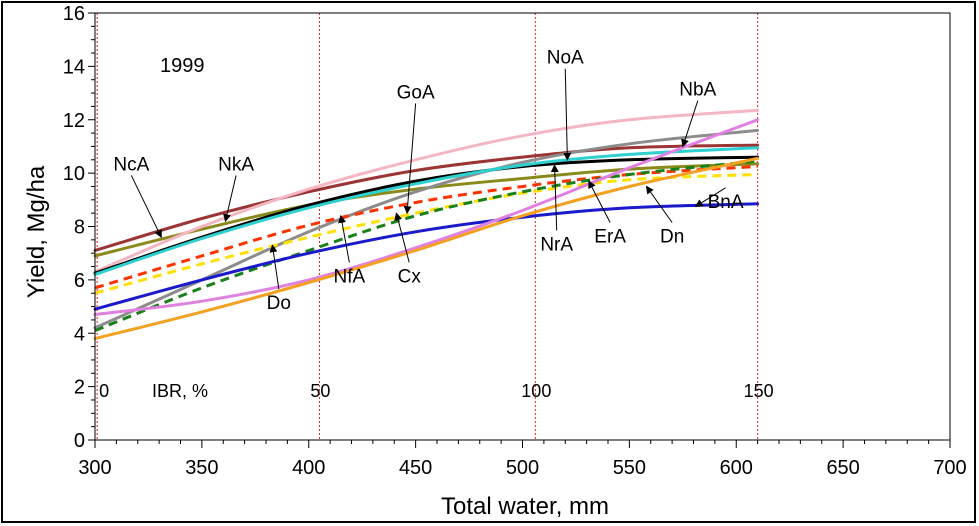 This screenshot has height=526, width=979. I want to click on x-tick-label: 450, so click(415, 468).